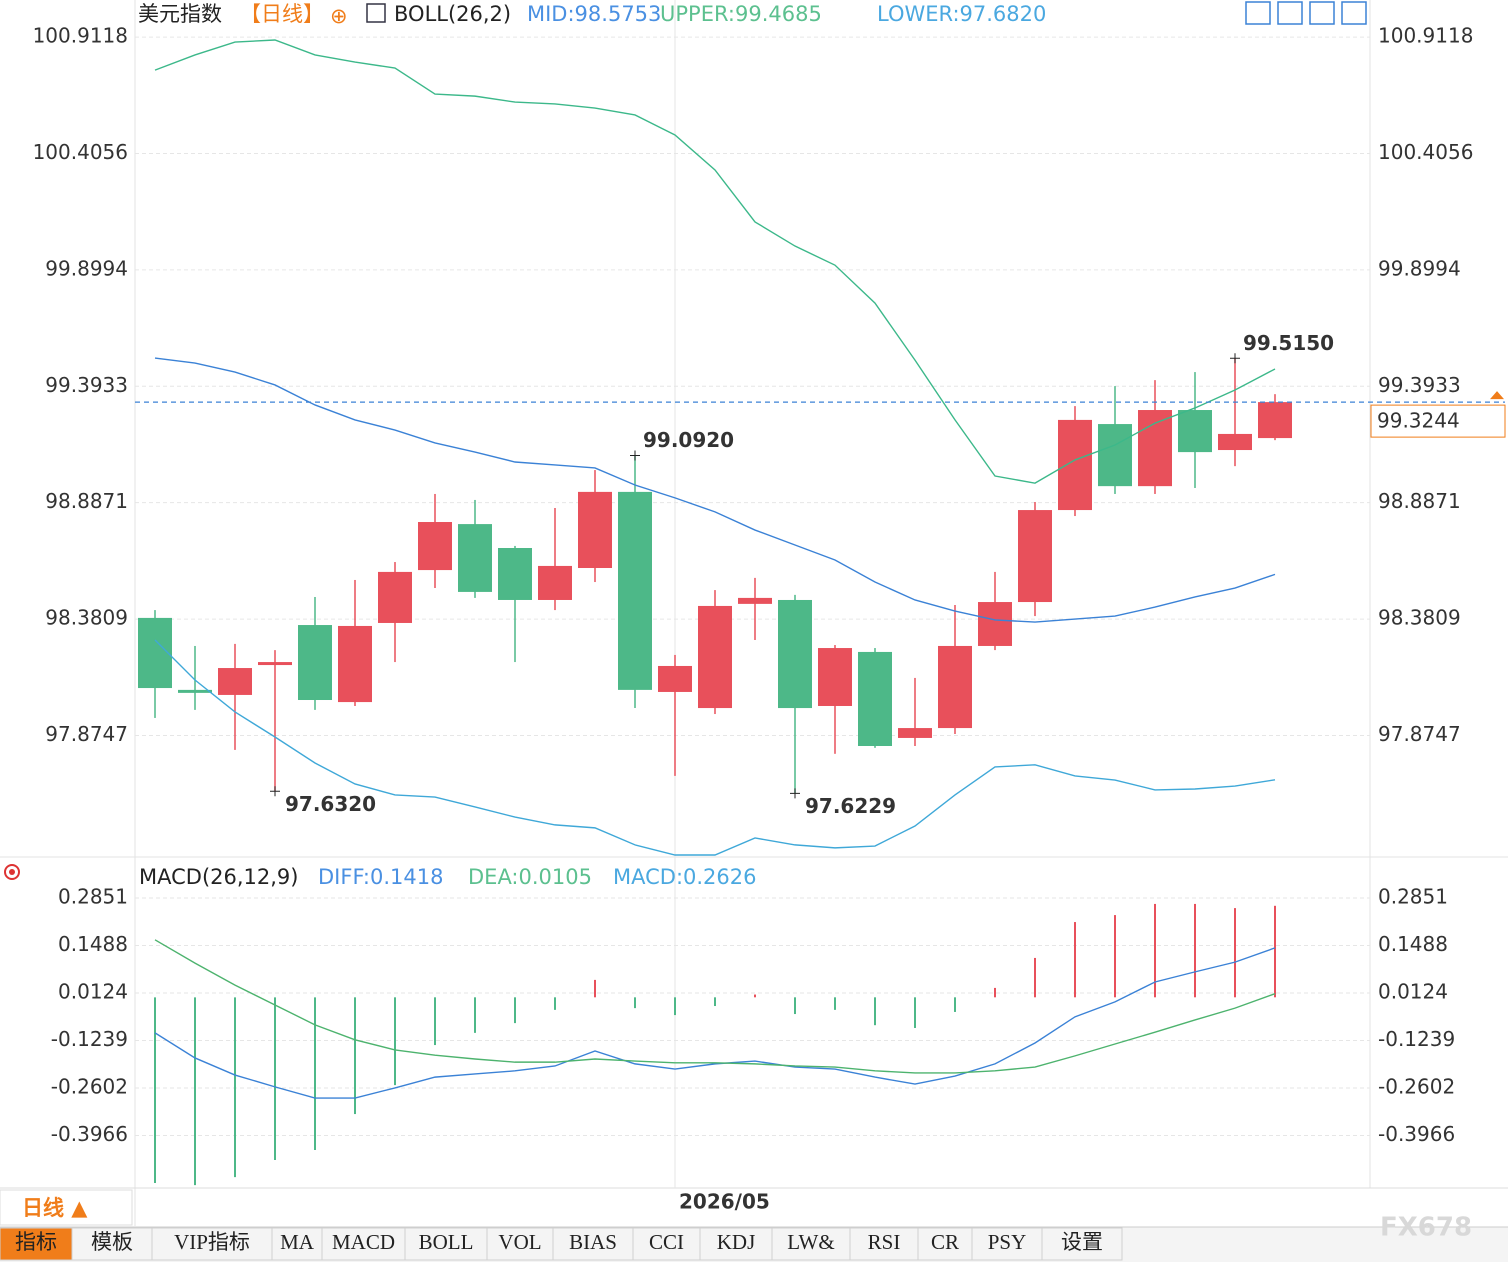 The width and height of the screenshot is (1508, 1262). I want to click on macd-line, so click(715, 1006).